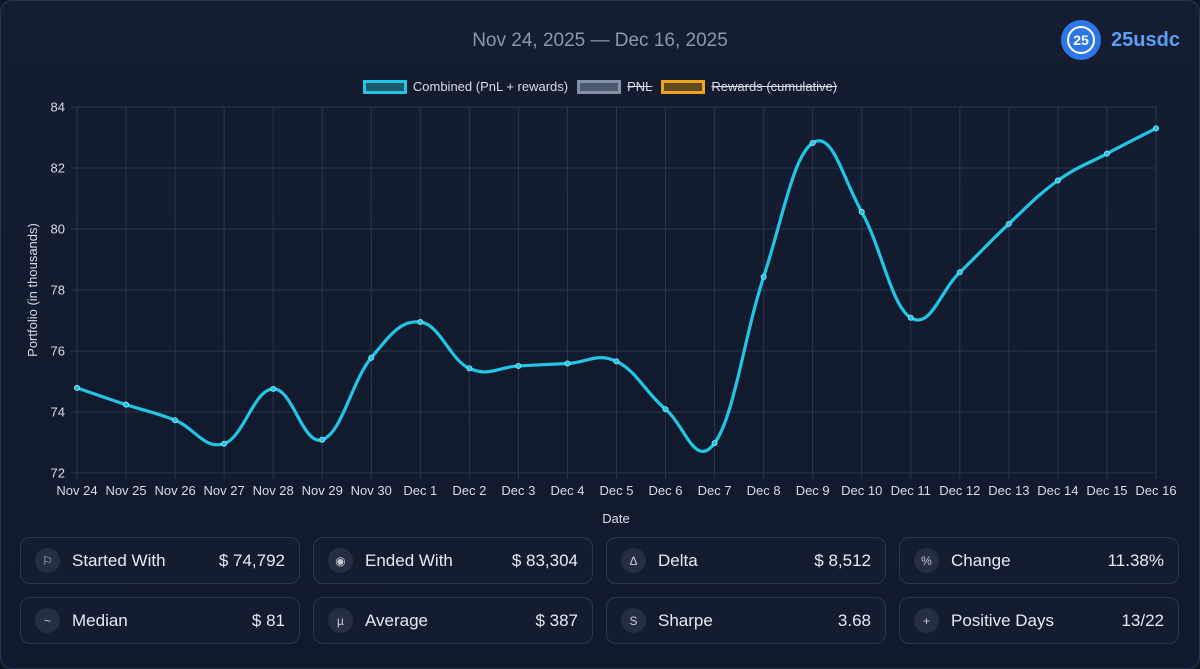 The image size is (1200, 669). Describe the element at coordinates (959, 490) in the screenshot. I see `x-tick-label: Dec 12` at that location.